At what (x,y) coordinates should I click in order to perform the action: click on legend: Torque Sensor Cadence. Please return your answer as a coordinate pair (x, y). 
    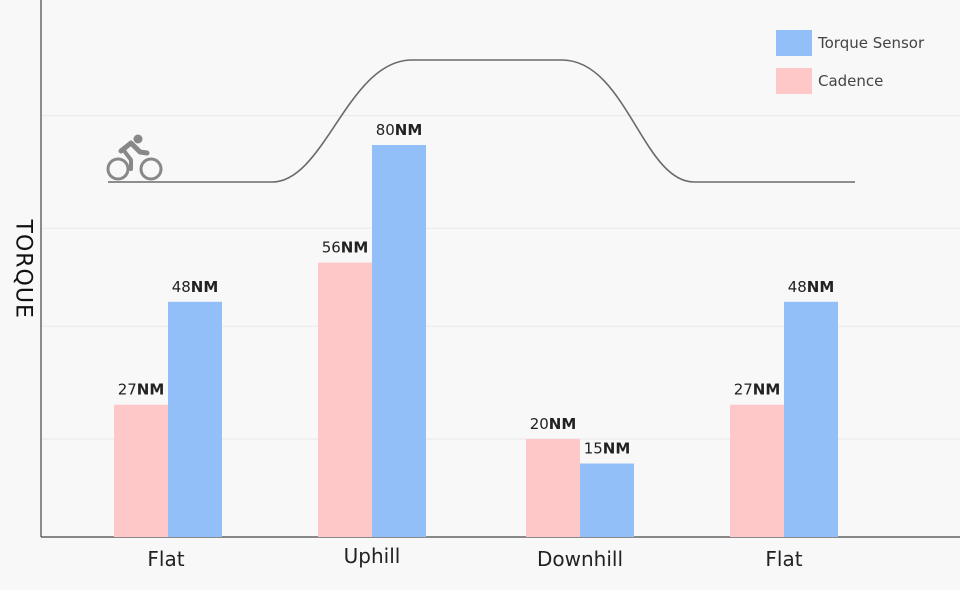
    Looking at the image, I should click on (850, 68).